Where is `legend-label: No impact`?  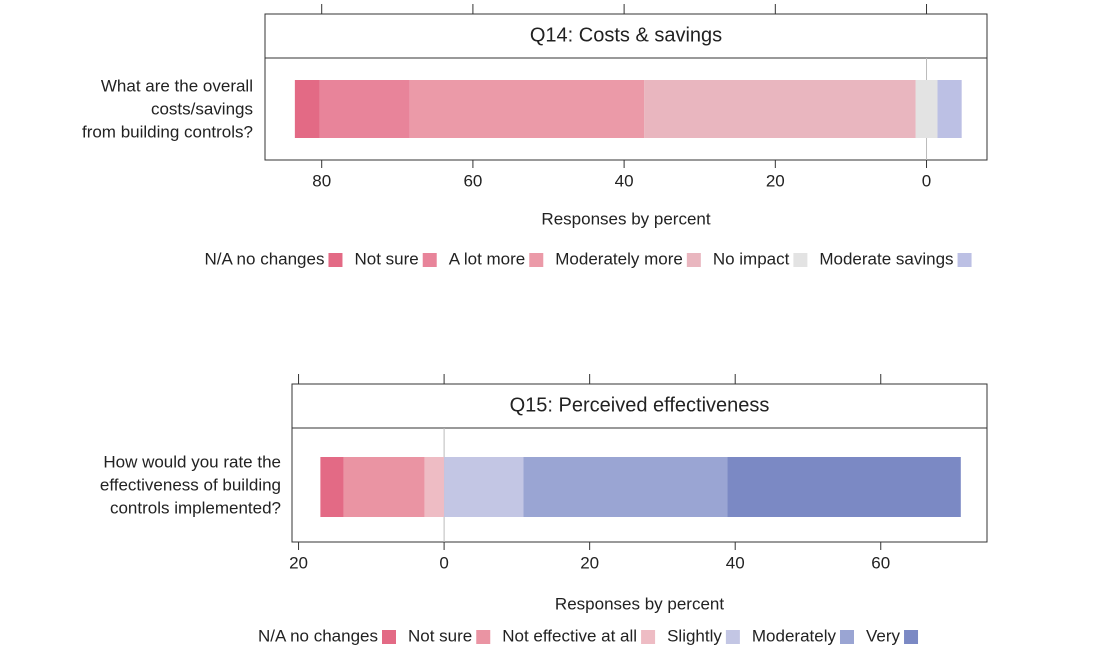 legend-label: No impact is located at coordinates (751, 258).